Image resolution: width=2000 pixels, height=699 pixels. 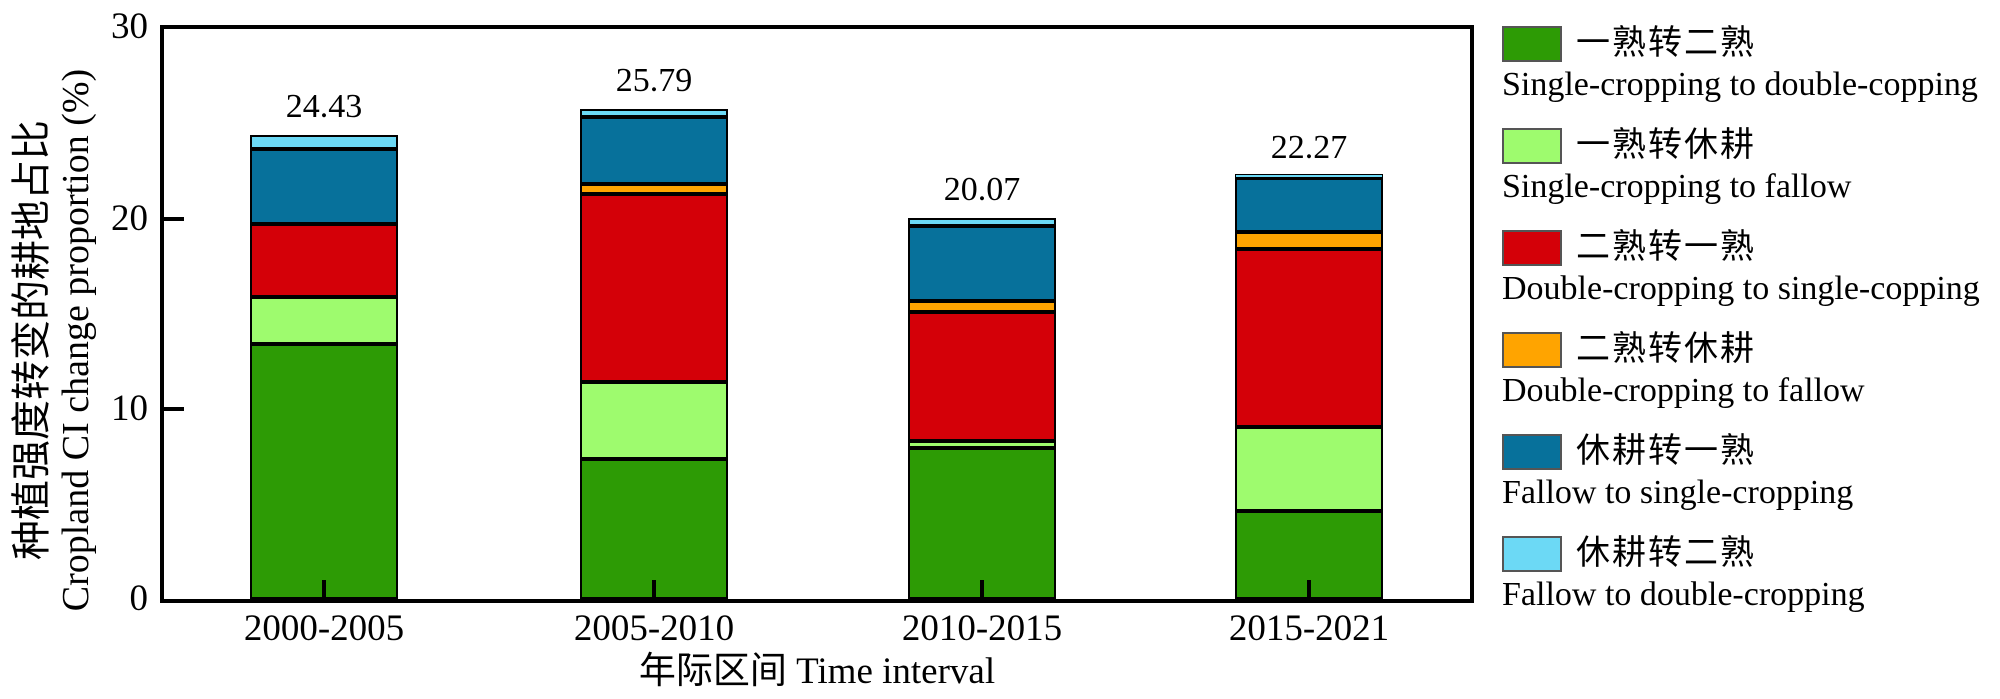 I want to click on legend-label-en: Single-cropping to double-copping, so click(x=1740, y=84).